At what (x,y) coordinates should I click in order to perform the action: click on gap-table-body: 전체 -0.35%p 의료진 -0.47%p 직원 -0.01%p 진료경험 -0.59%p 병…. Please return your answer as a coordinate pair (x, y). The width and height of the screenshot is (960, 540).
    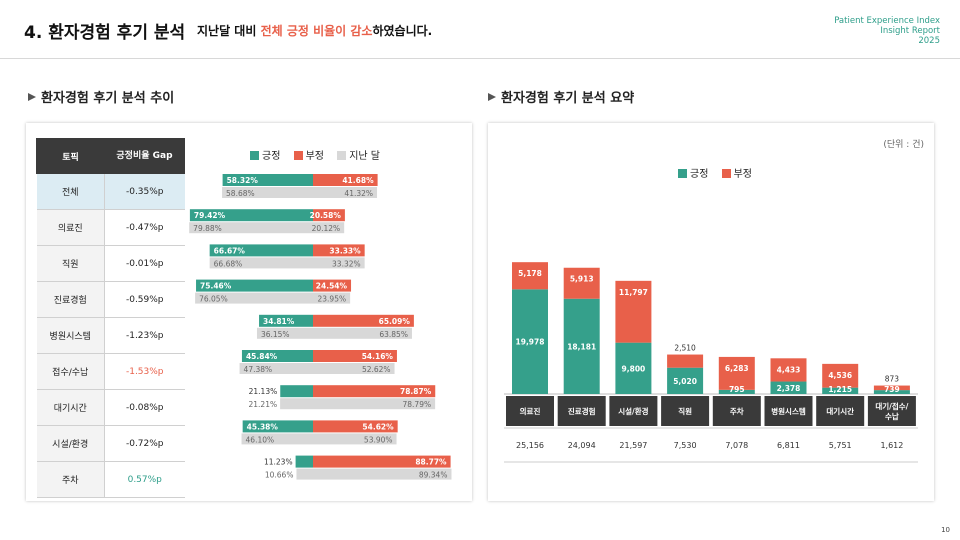
    Looking at the image, I should click on (110, 335).